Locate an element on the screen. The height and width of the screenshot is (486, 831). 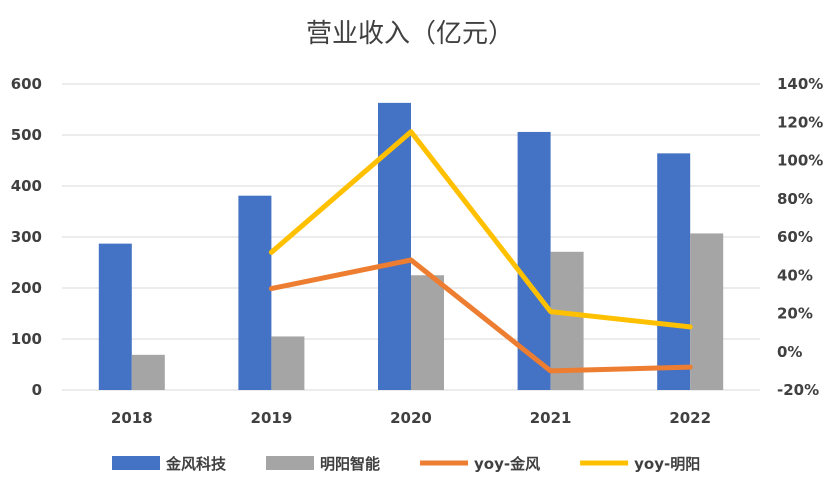
y-axis-tick-label: 300 is located at coordinates (26, 237).